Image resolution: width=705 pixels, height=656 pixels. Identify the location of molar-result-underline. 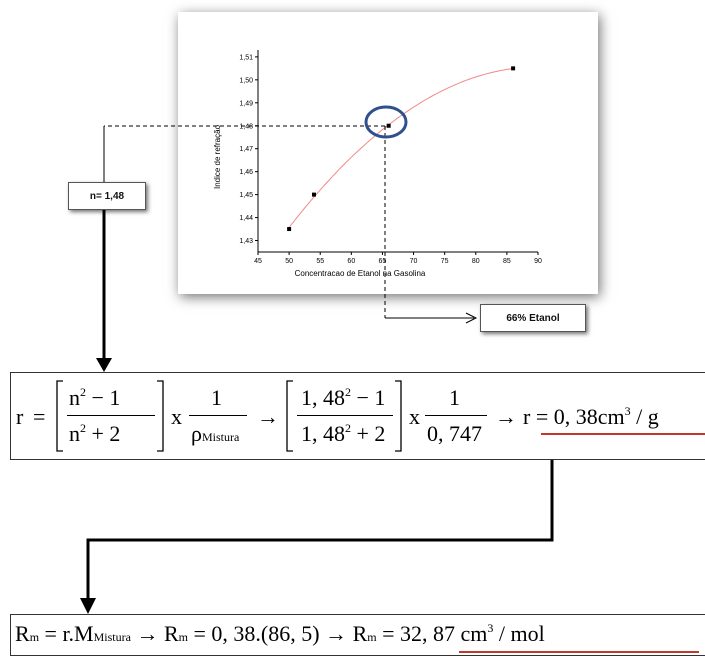
(579, 652).